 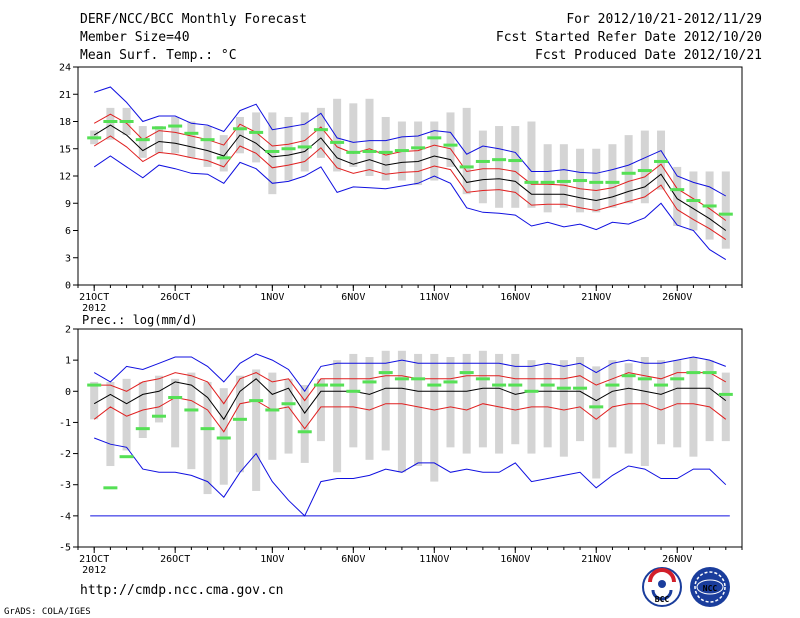 I want to click on ensemble-mean-line, so click(x=410, y=399).